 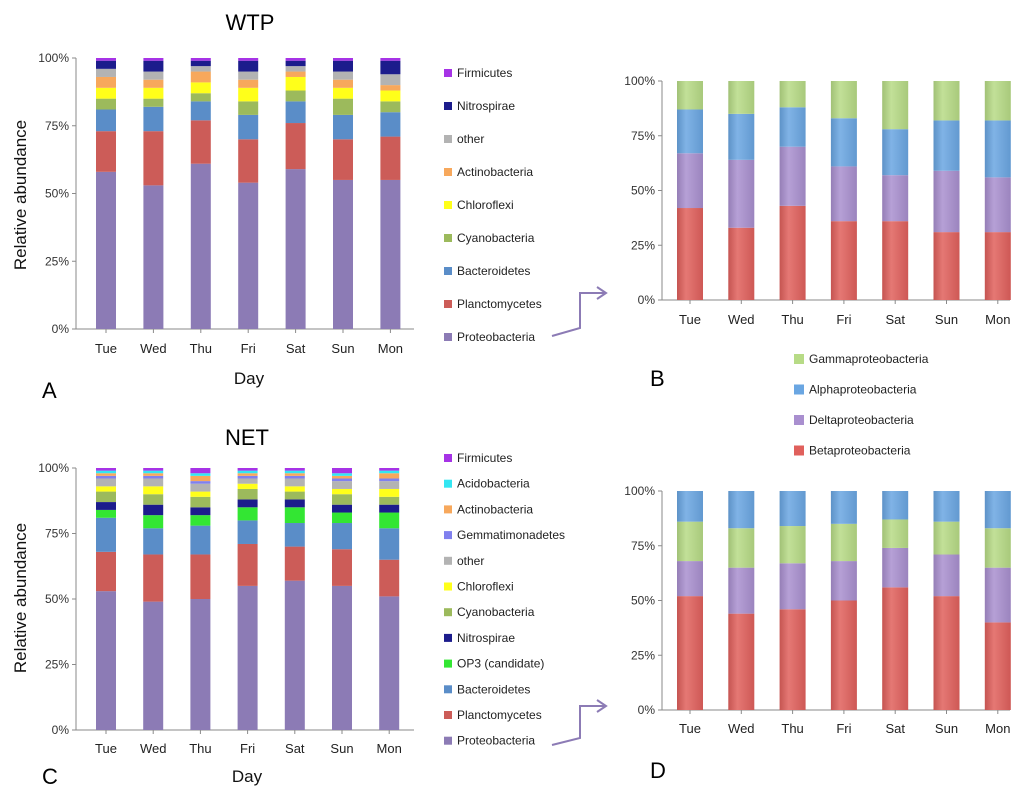 What do you see at coordinates (946, 145) in the screenshot?
I see `panel-b-bar-sun-alphaproteobacteria` at bounding box center [946, 145].